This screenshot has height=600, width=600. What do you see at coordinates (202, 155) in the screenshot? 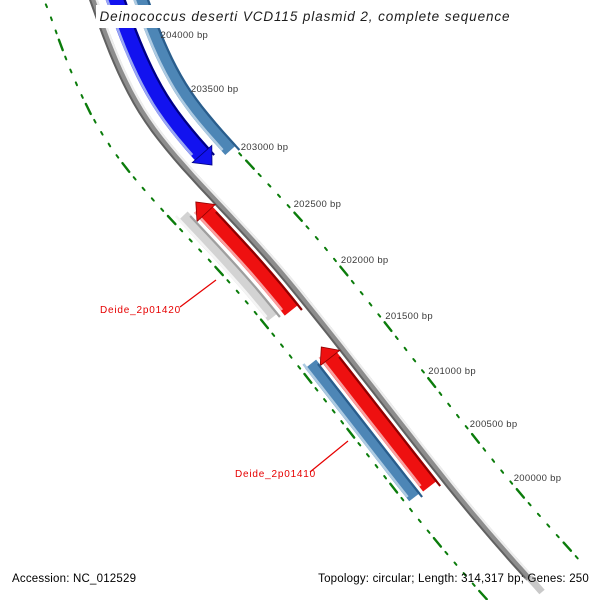
I see `gene-blue-top-arrowhead` at bounding box center [202, 155].